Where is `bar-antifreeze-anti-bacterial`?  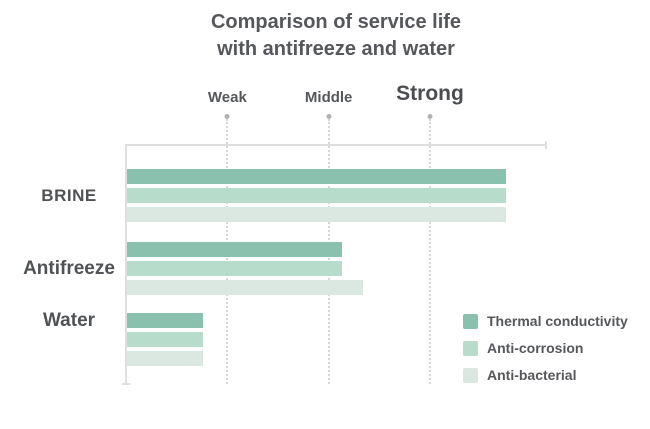 bar-antifreeze-anti-bacterial is located at coordinates (245, 287).